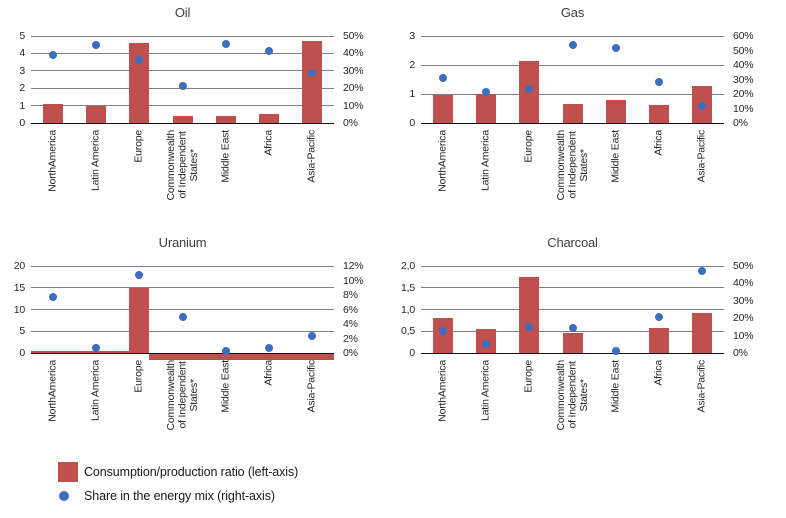 The width and height of the screenshot is (786, 518). What do you see at coordinates (572, 12) in the screenshot?
I see `chart-title: Gas` at bounding box center [572, 12].